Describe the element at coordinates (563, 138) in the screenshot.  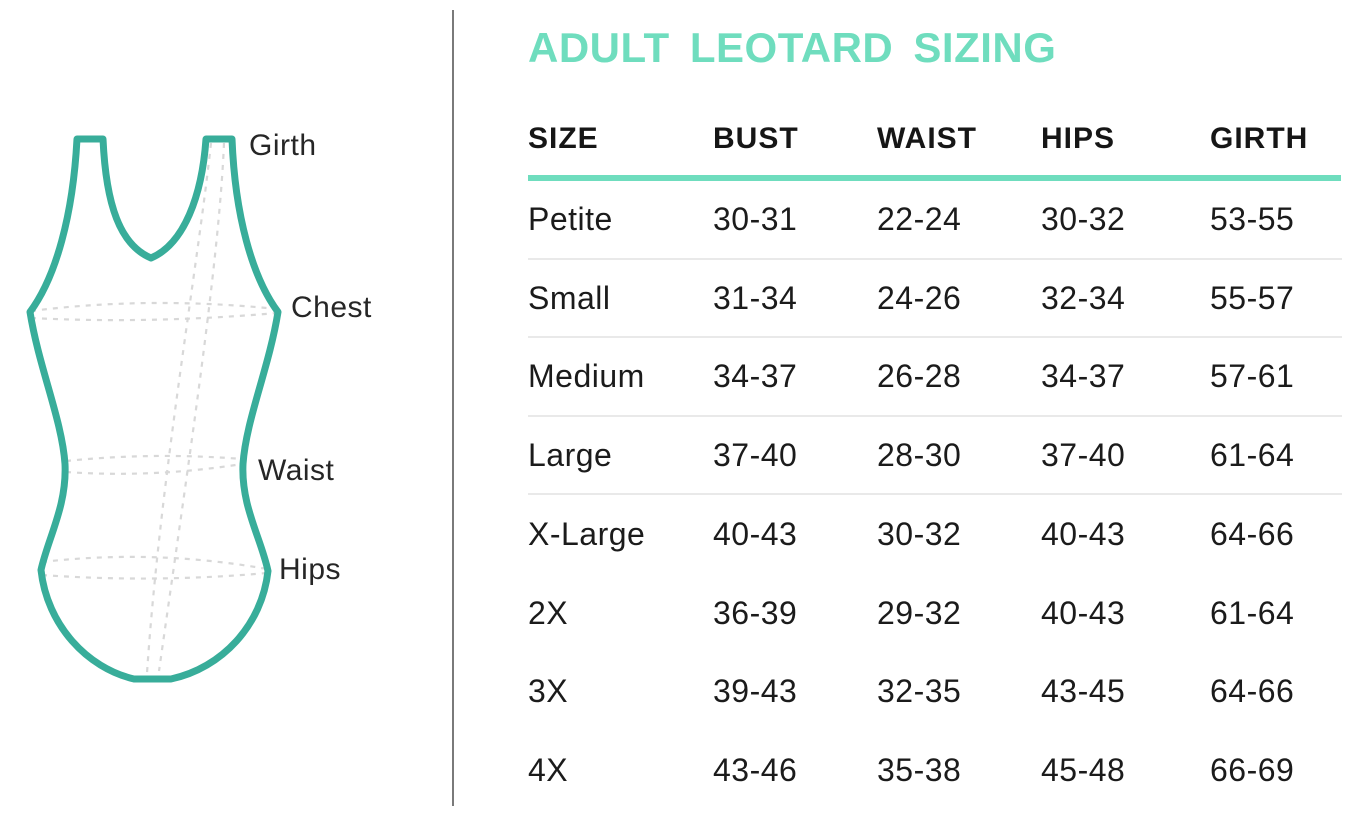
I see `column-header-size: SIZE` at that location.